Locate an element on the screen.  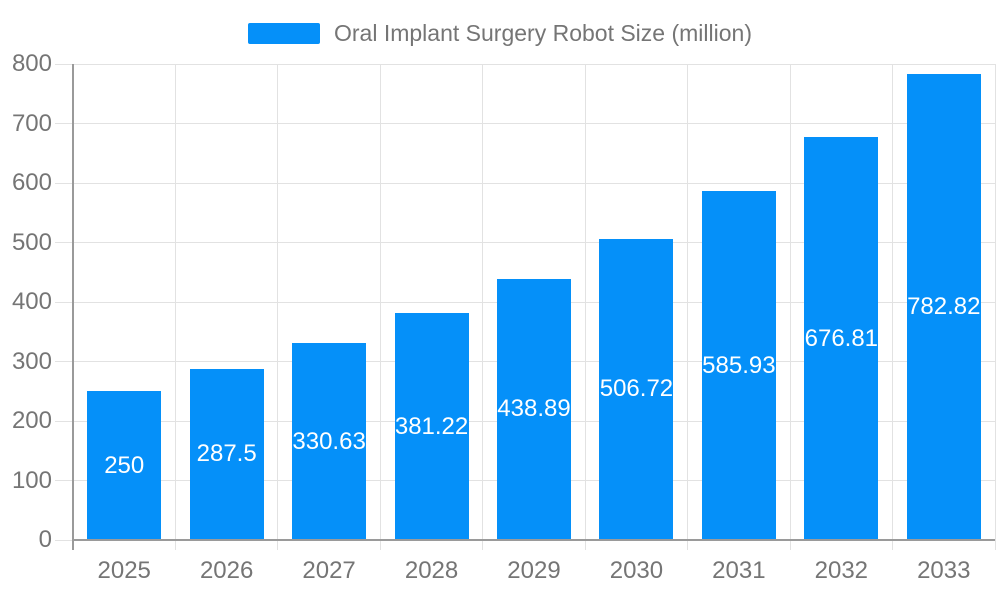
y-axis-tick-label: 700 is located at coordinates (31, 123).